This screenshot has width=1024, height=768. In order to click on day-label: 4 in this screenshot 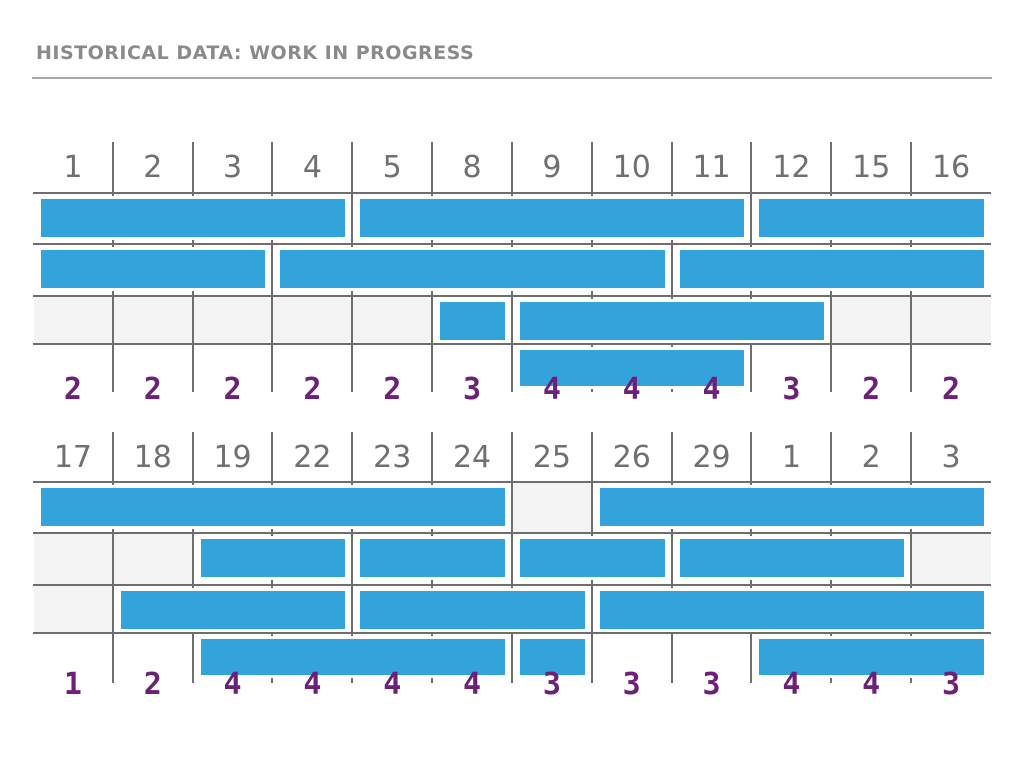, I will do `click(312, 167)`.